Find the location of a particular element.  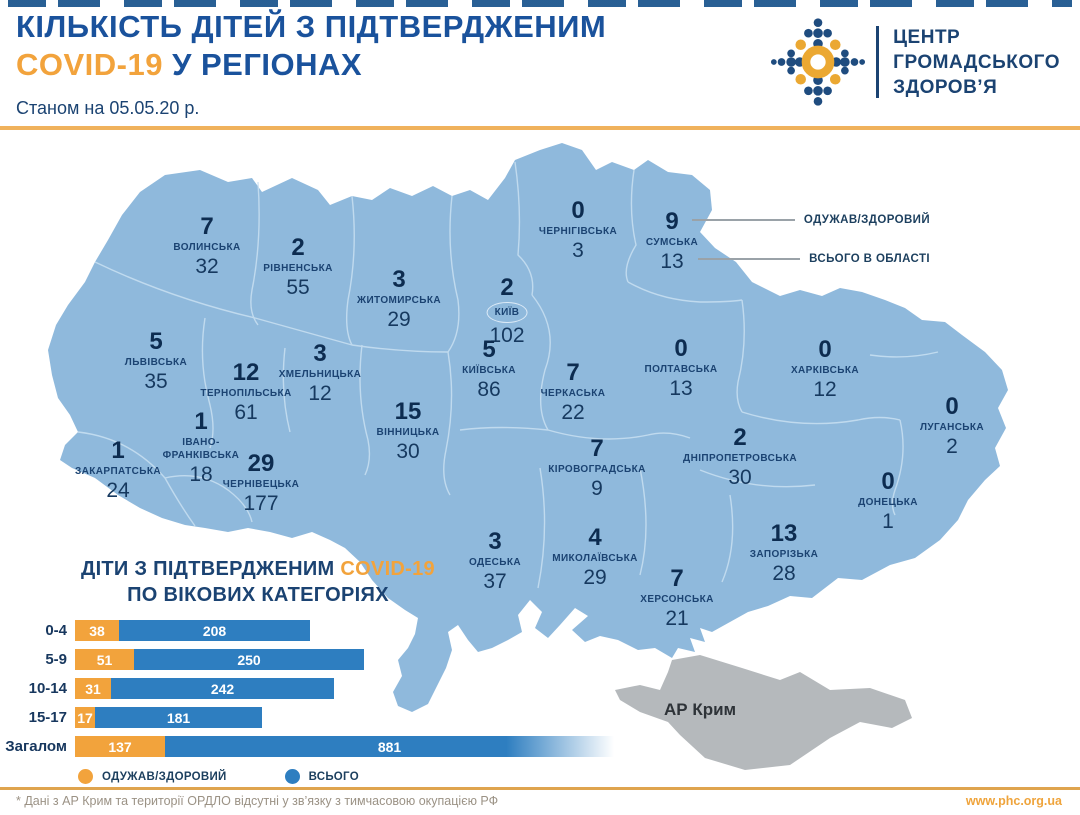

region-total-count: 21 is located at coordinates (677, 618).